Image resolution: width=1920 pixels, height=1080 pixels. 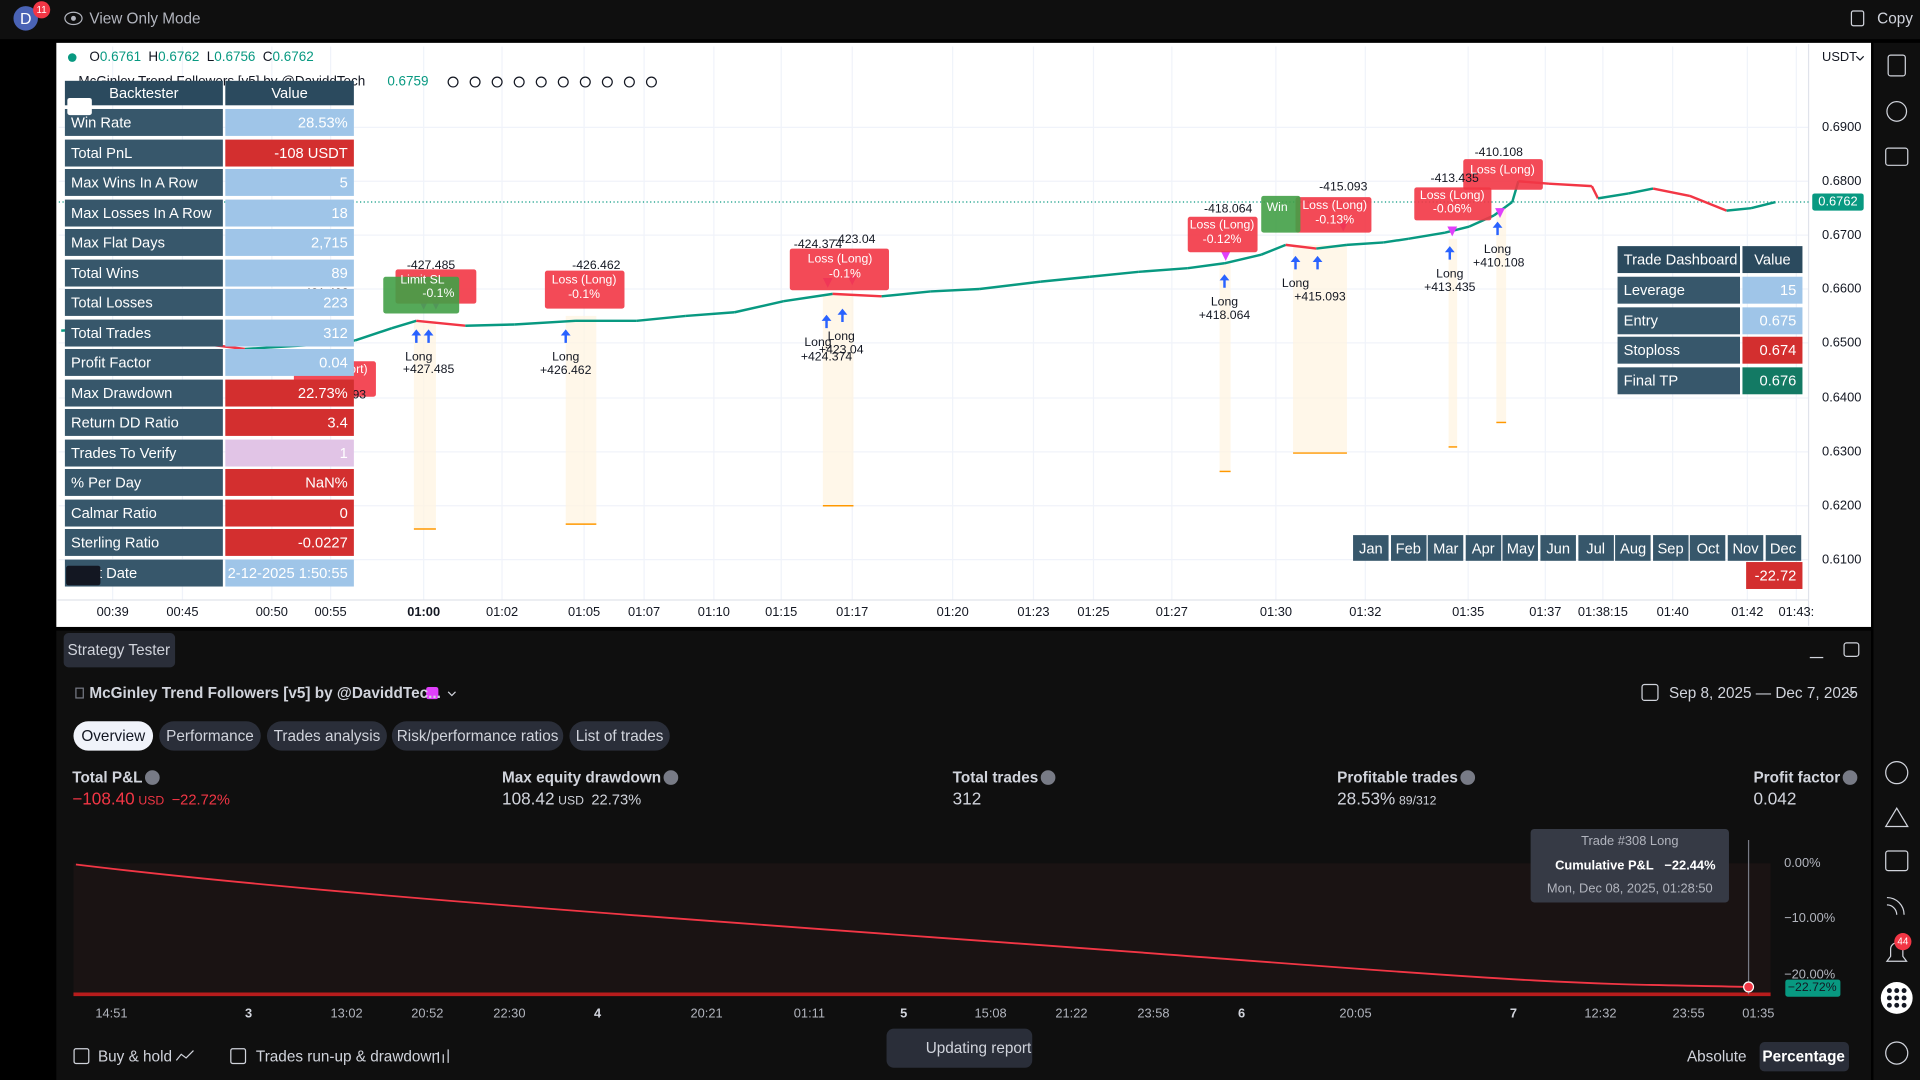 I want to click on tab-label: Trades analysis, so click(x=327, y=736).